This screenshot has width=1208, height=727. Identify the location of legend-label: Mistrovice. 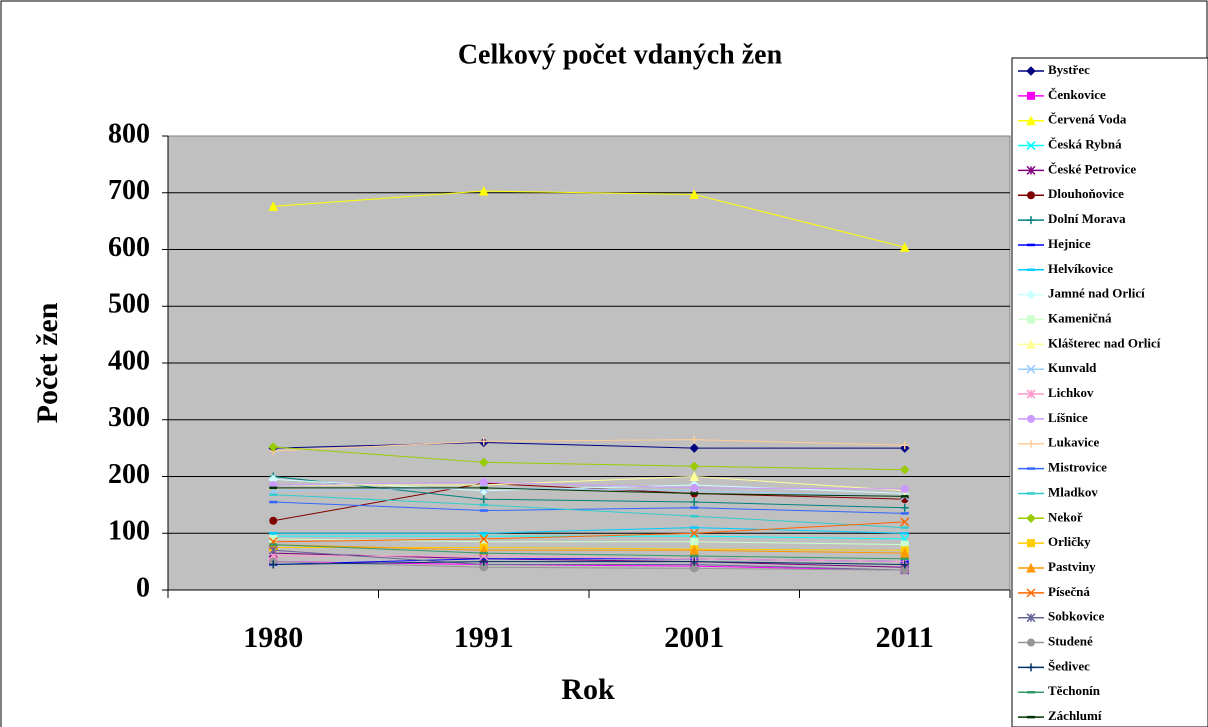
(1077, 467).